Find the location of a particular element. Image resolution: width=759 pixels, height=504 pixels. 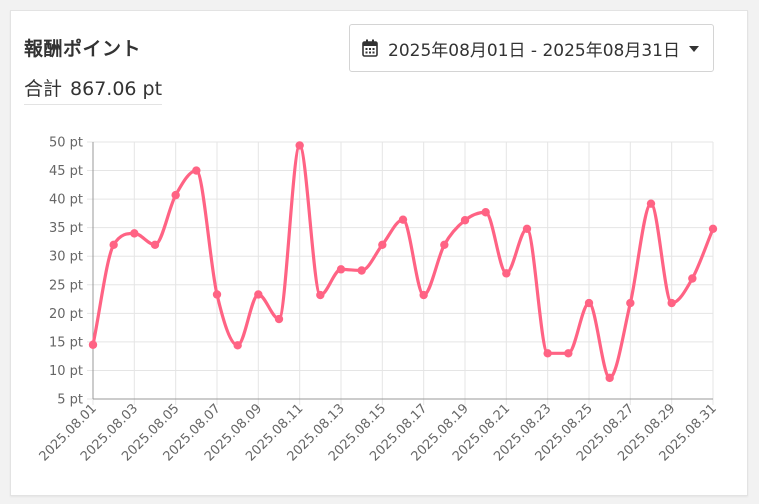

y-tick-label: 5 pt is located at coordinates (70, 400).